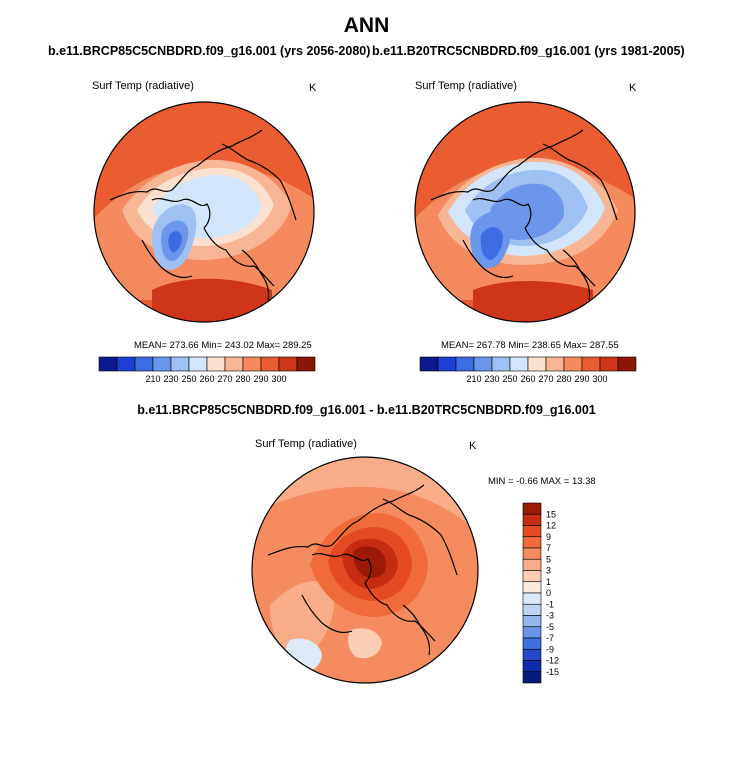 The width and height of the screenshot is (733, 772). I want to click on panel1-units: K, so click(313, 88).